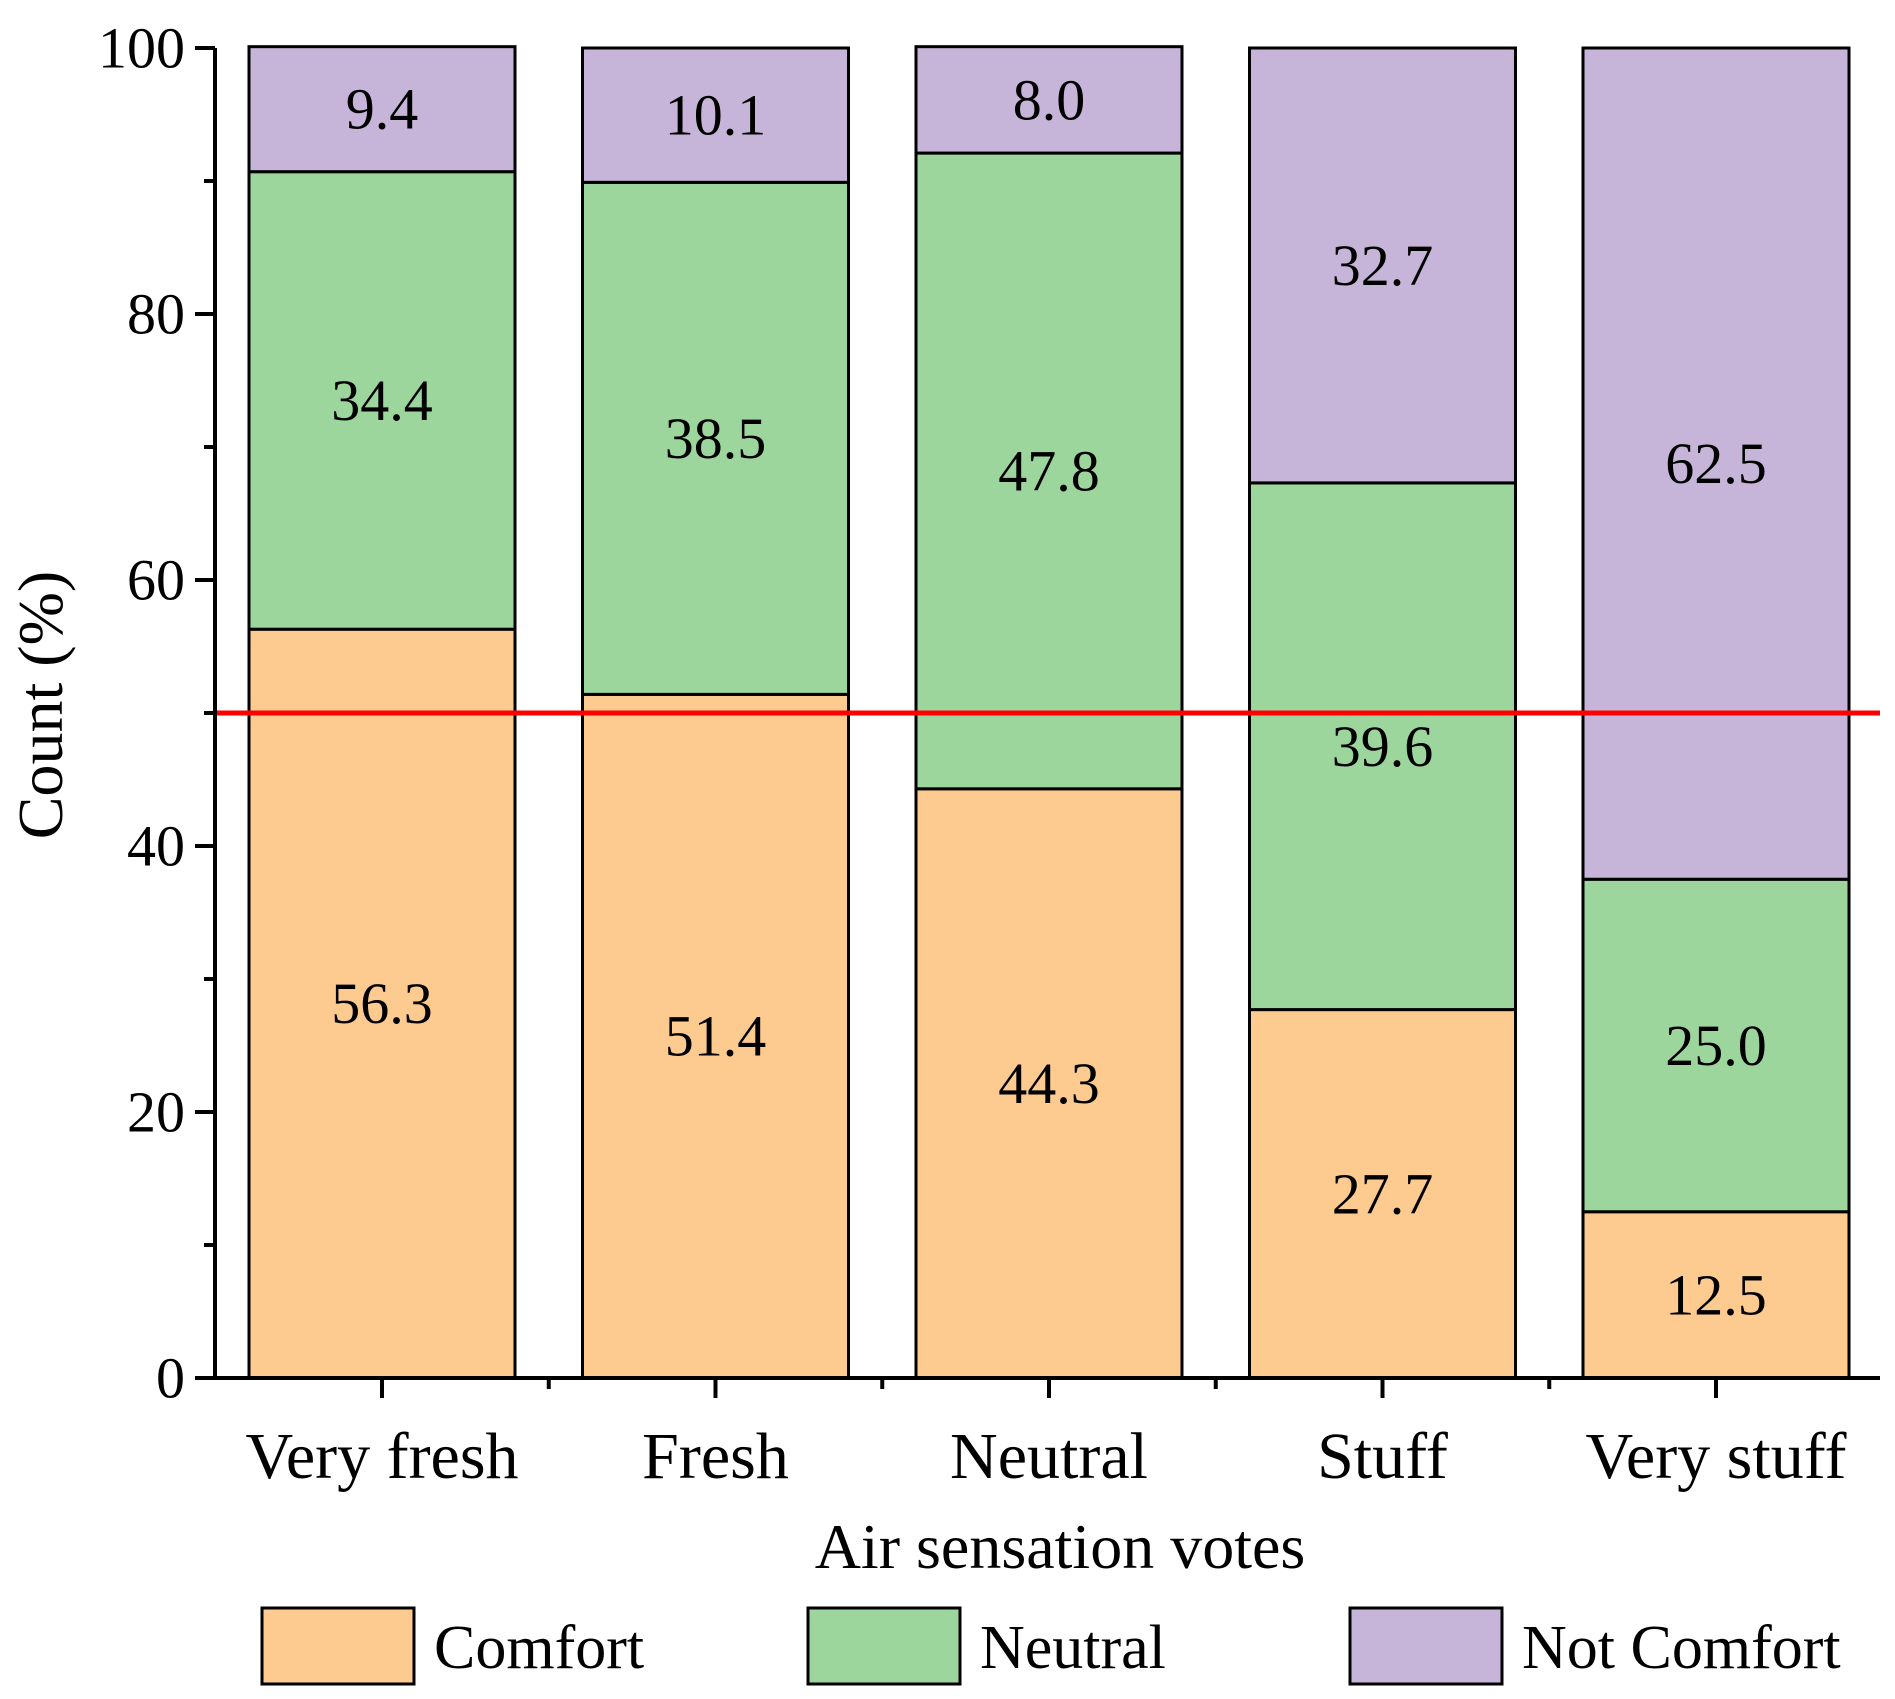 This screenshot has height=1699, width=1895. I want to click on x-tick-label: Very fresh, so click(381, 1456).